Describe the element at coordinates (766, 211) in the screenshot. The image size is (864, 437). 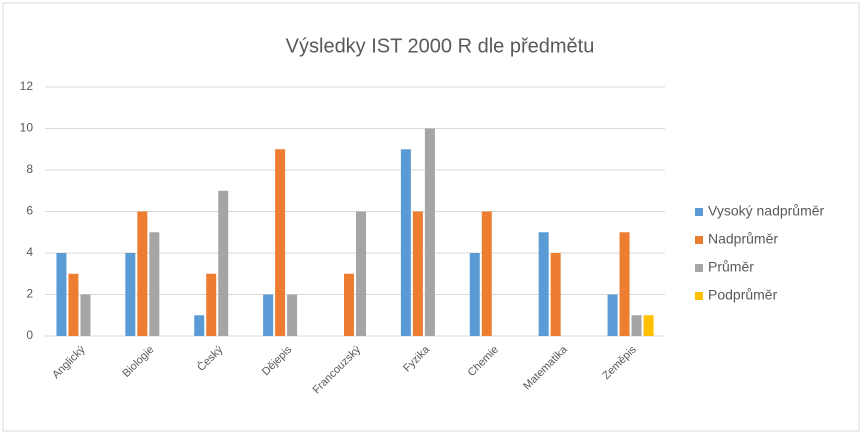
I see `legend-label: Vysoký nadprůměr` at that location.